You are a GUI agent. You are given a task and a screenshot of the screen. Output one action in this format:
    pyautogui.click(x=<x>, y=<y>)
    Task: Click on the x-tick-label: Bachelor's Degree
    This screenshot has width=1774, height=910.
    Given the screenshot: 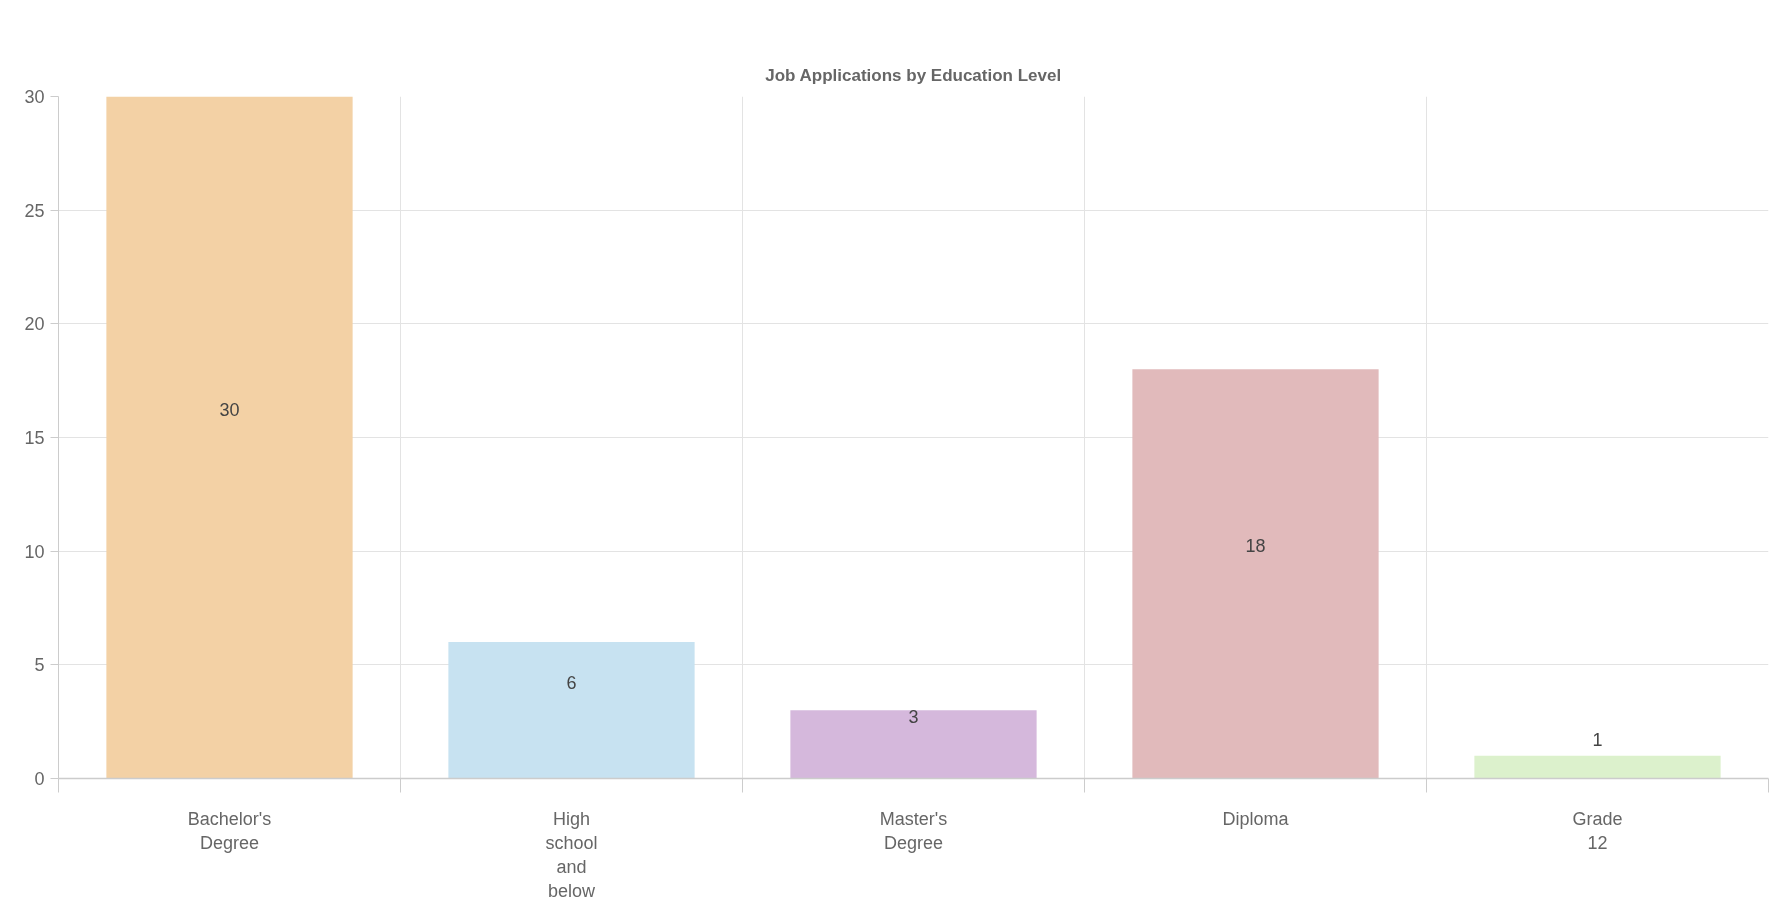 What is the action you would take?
    pyautogui.click(x=229, y=830)
    